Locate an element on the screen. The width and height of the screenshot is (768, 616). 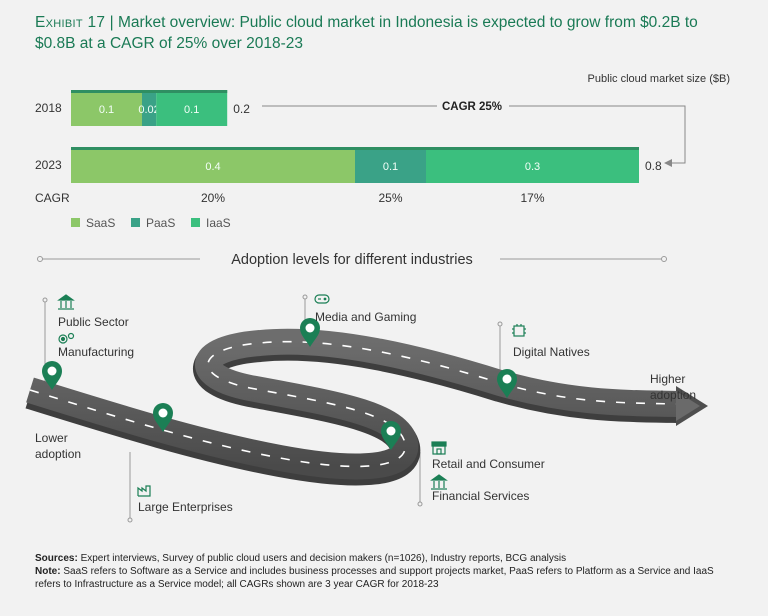
legend-label-iaas: IaaS is located at coordinates (218, 223).